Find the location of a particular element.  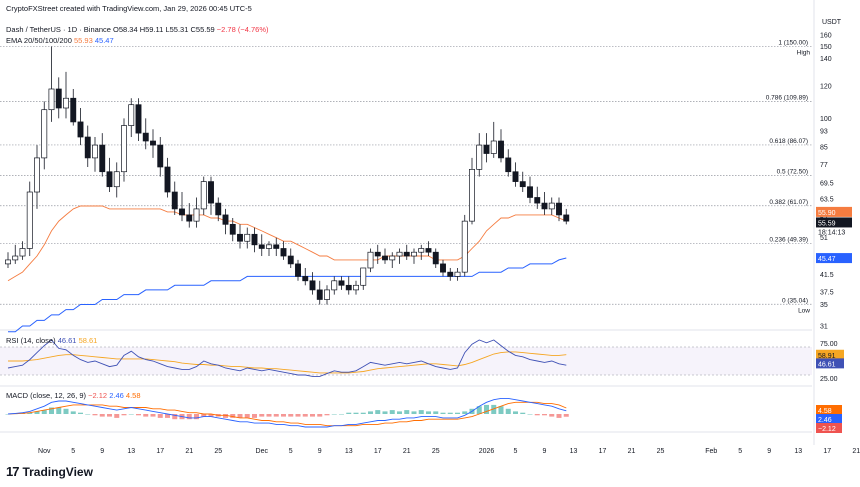

ema200-value: 45.47 is located at coordinates (104, 40).